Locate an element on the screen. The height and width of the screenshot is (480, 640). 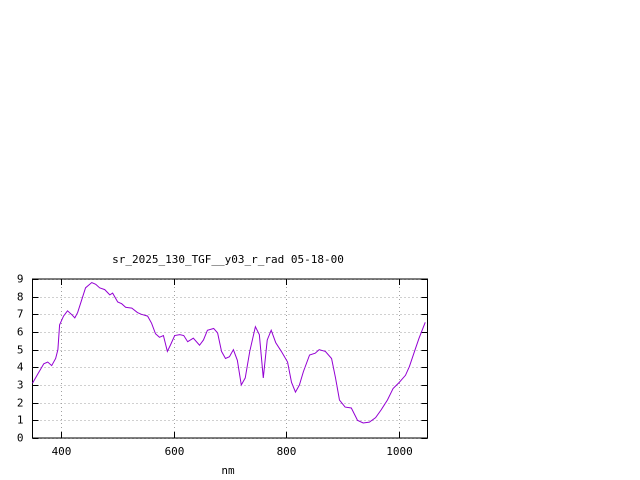
x-tick-label: 800 is located at coordinates (287, 451).